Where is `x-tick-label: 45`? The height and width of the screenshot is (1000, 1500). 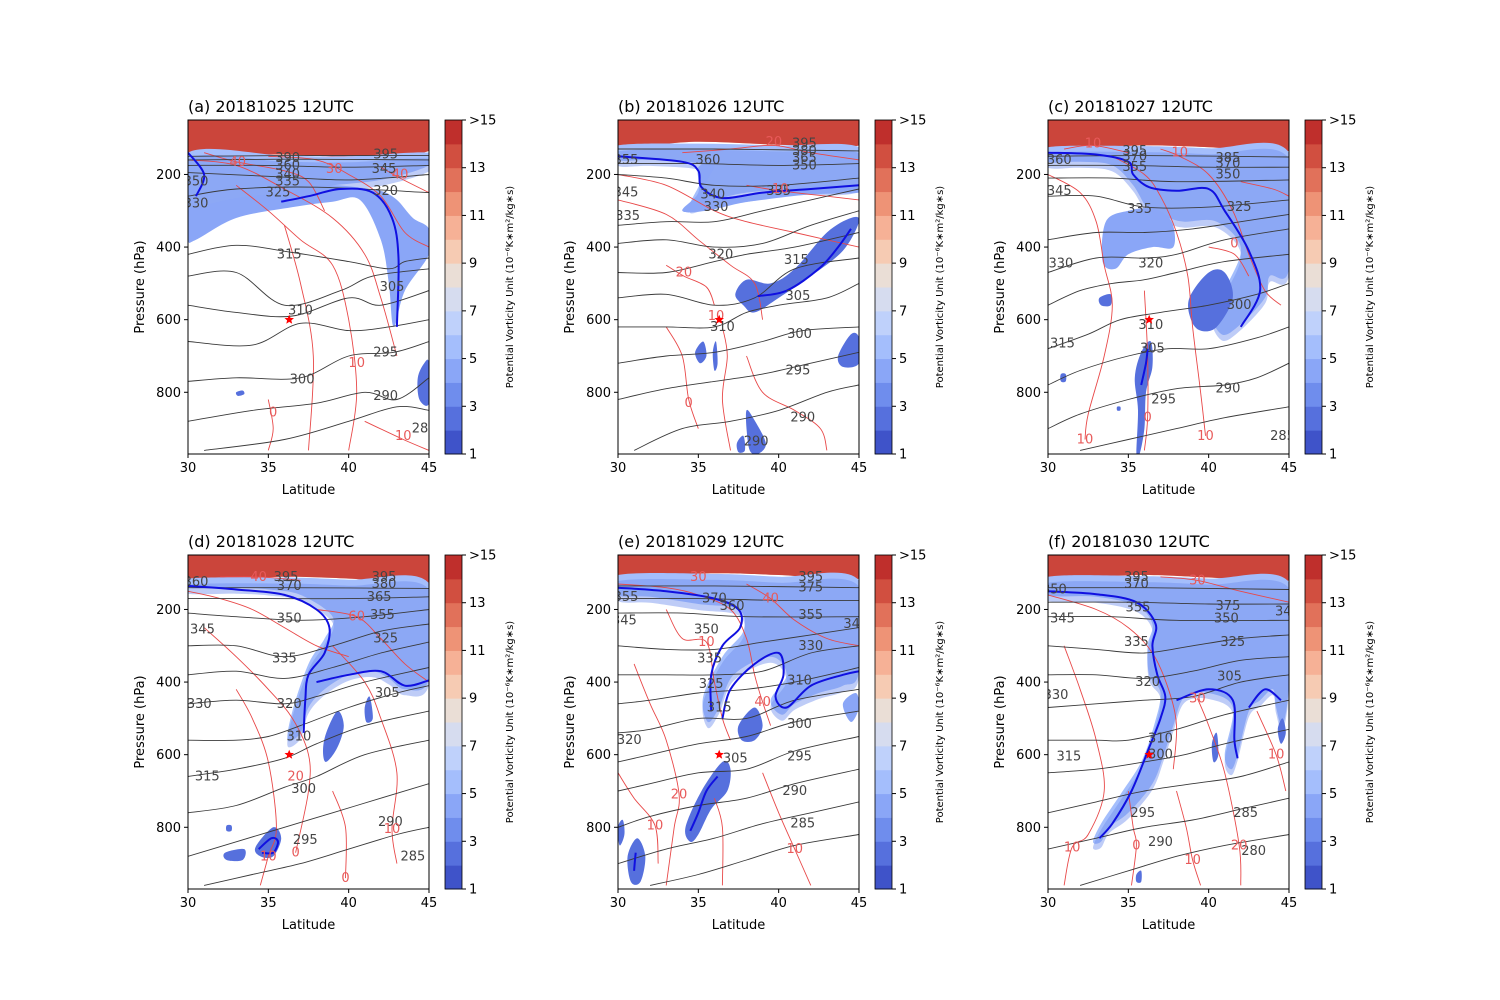 x-tick-label: 45 is located at coordinates (859, 468).